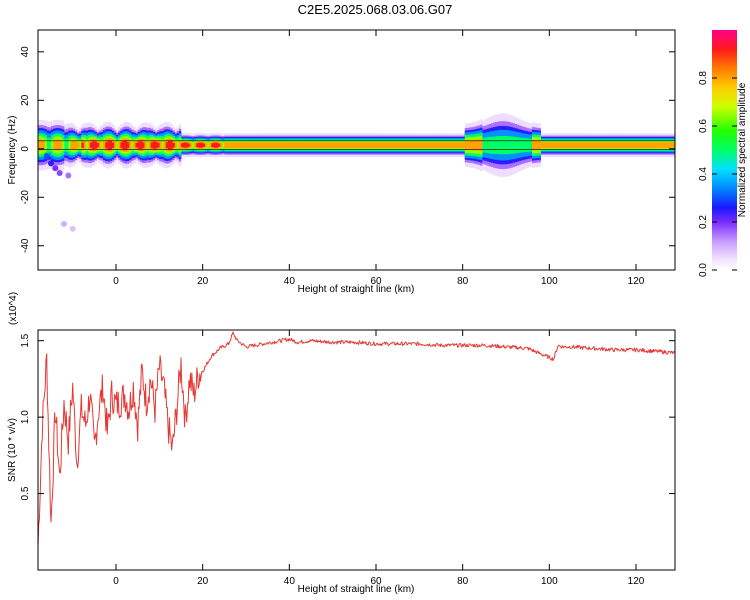 This screenshot has width=750, height=600. Describe the element at coordinates (463, 581) in the screenshot. I see `snr-x-tick-label: 80` at that location.